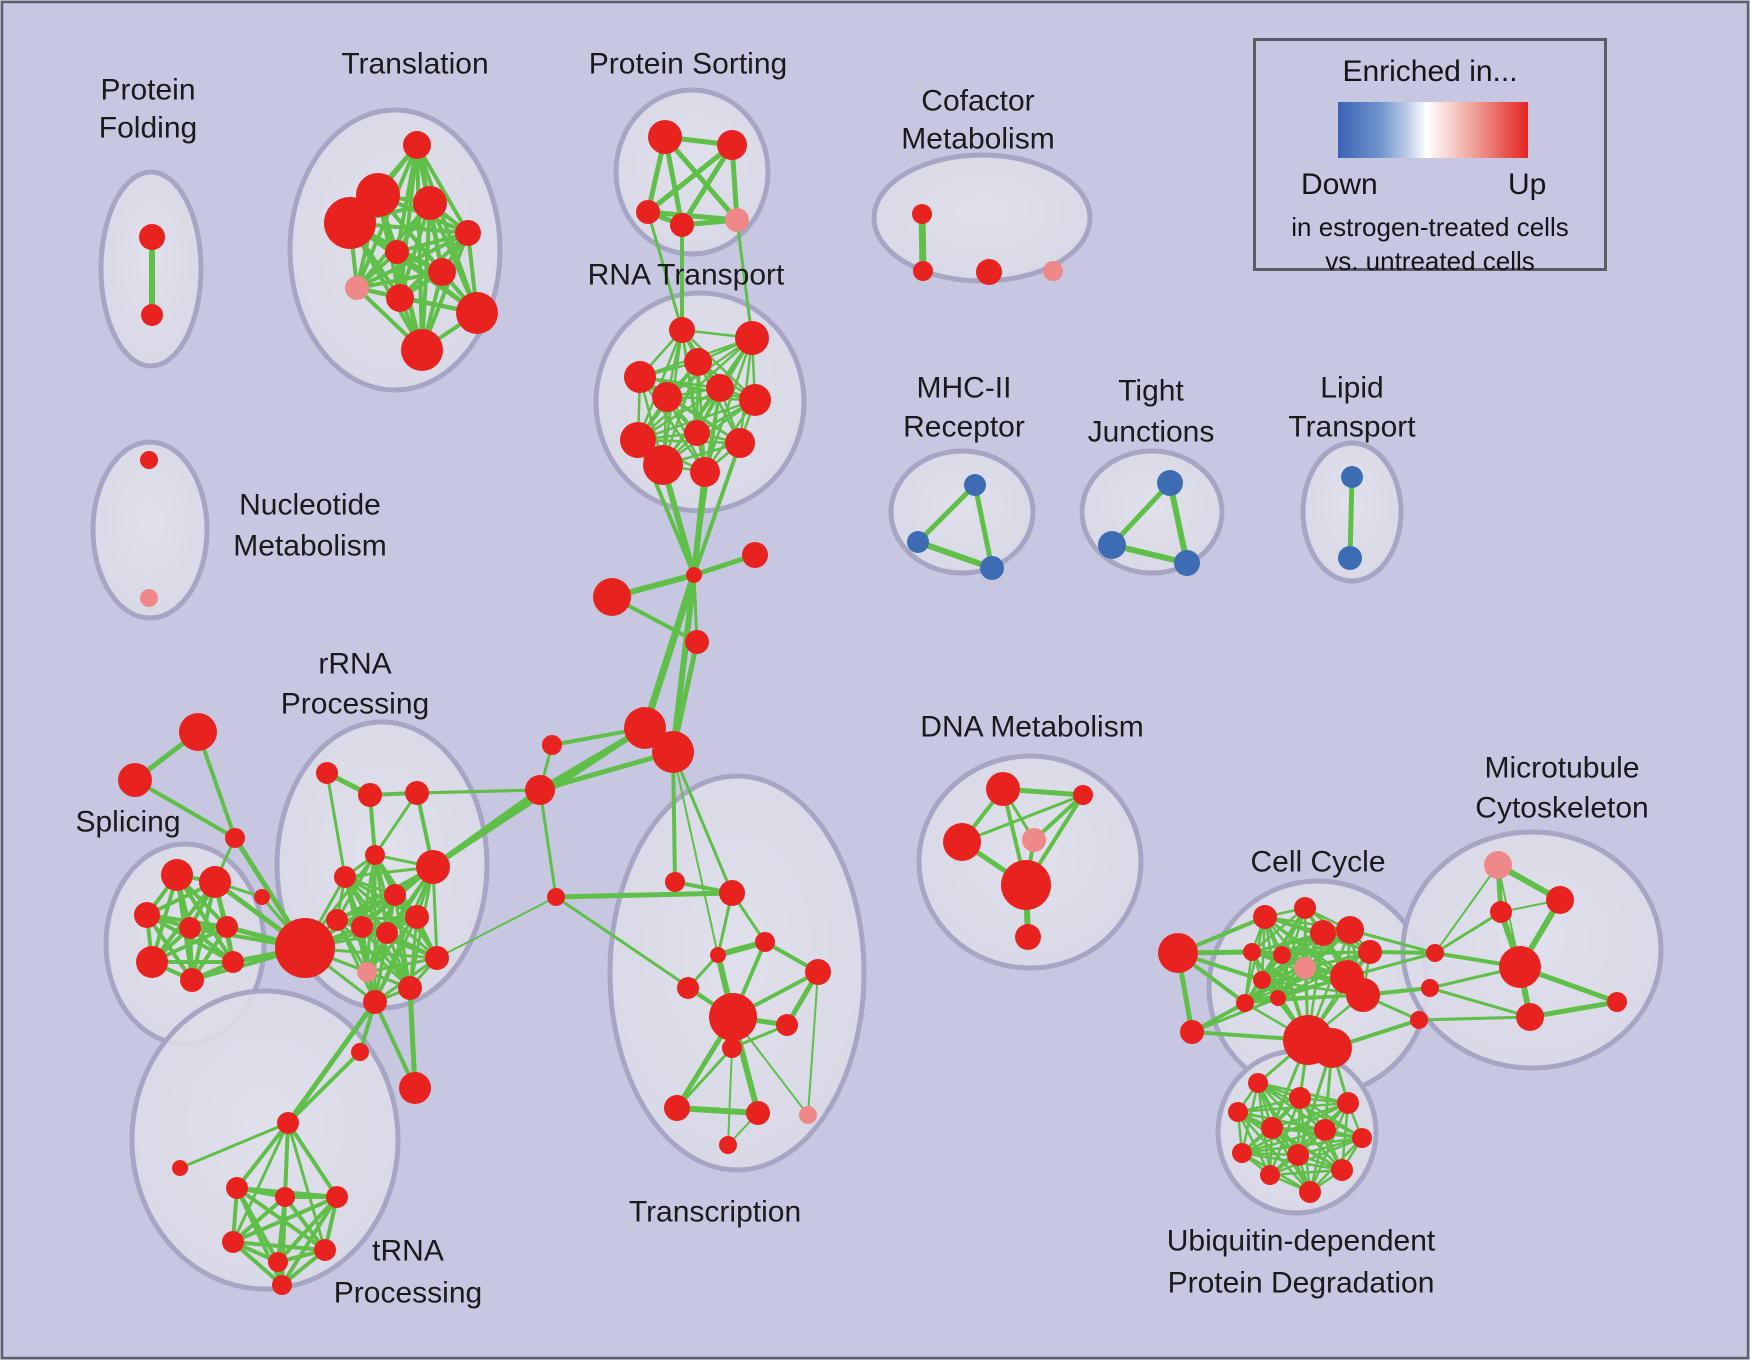  I want to click on edge-X1-CC4, so click(1392, 941).